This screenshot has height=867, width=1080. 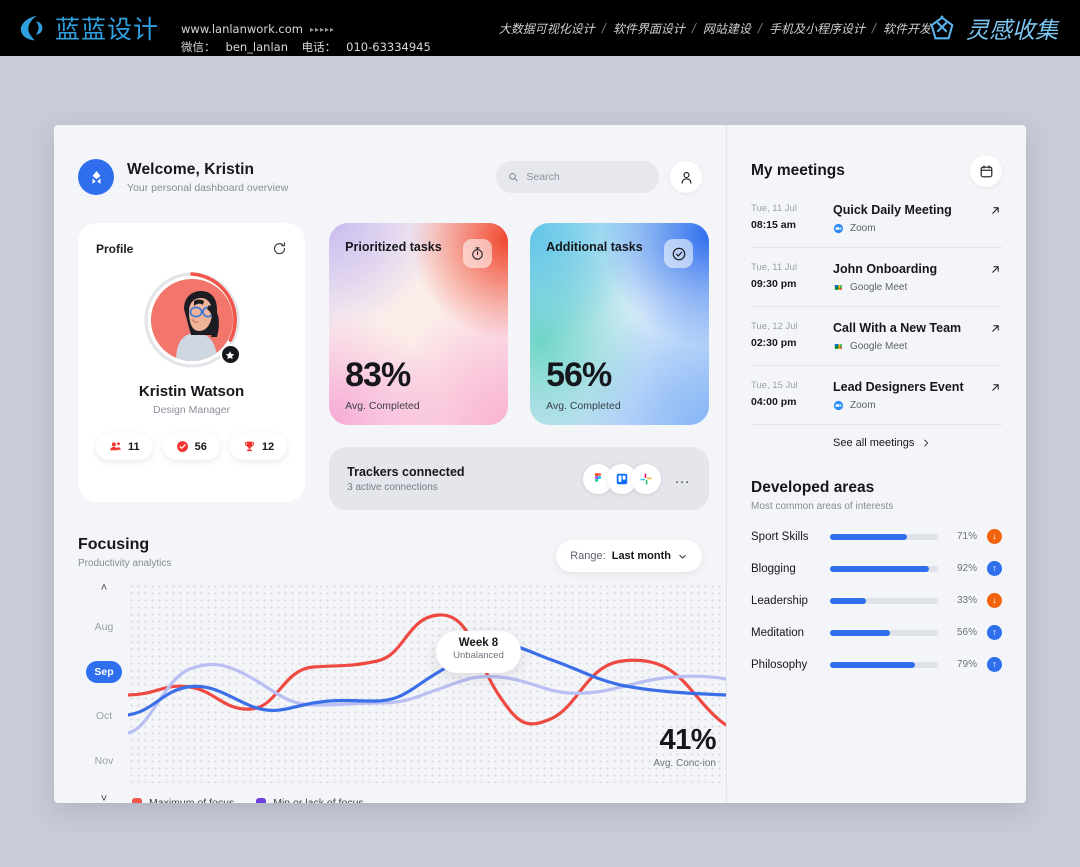 I want to click on meeting-row: Tue, 11 Jul 09:30 pm John Onboarding G, so click(x=876, y=277).